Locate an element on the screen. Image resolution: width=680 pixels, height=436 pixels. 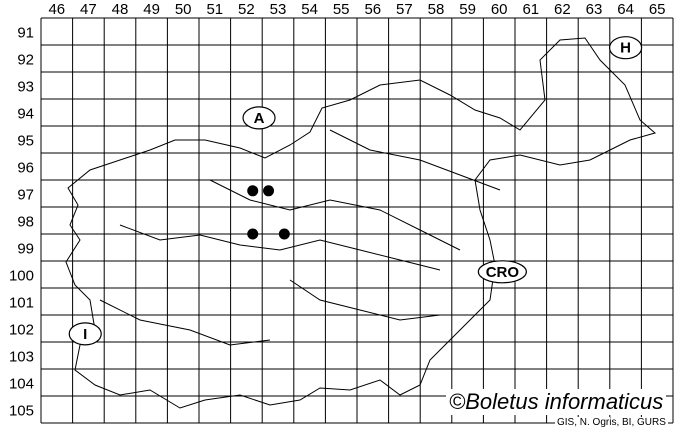
country-label: I is located at coordinates (85, 334).